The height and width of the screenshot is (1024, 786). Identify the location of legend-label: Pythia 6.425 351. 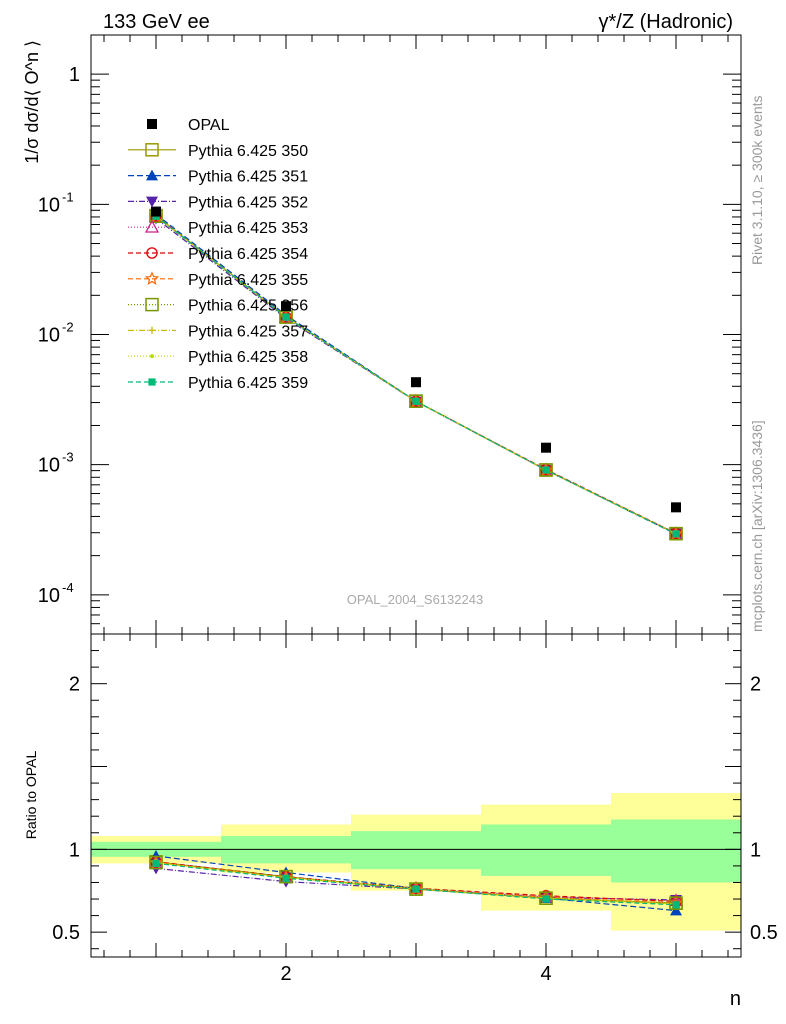
(248, 177).